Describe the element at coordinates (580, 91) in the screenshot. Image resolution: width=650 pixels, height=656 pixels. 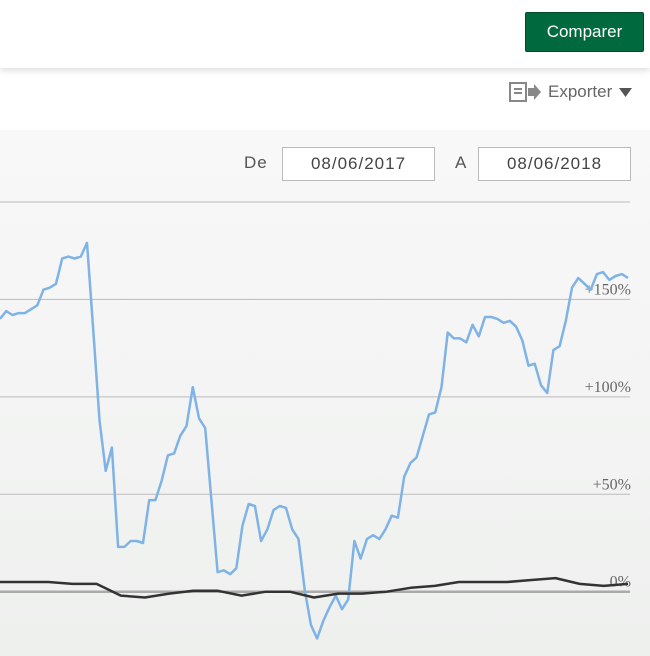
I see `export-label: Exporter` at that location.